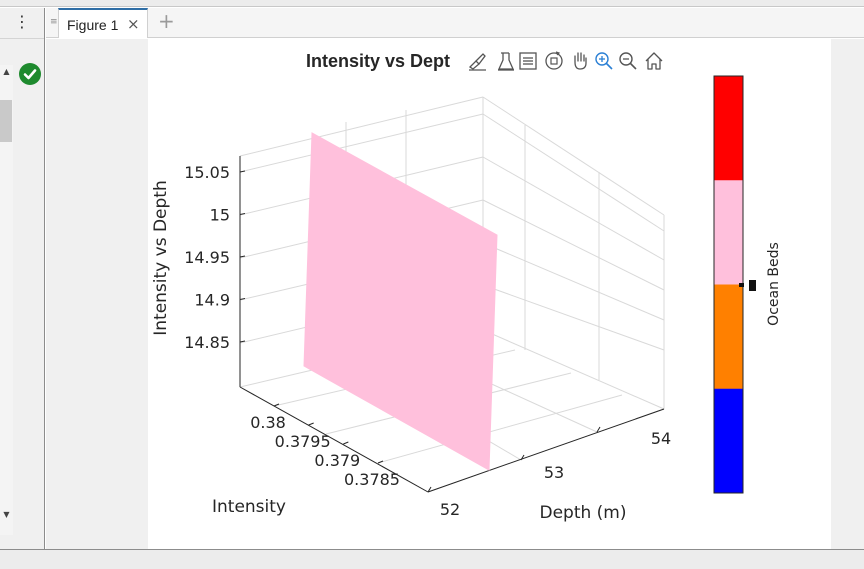 This screenshot has height=569, width=864. What do you see at coordinates (774, 284) in the screenshot?
I see `colorbar-label: Ocean Beds` at bounding box center [774, 284].